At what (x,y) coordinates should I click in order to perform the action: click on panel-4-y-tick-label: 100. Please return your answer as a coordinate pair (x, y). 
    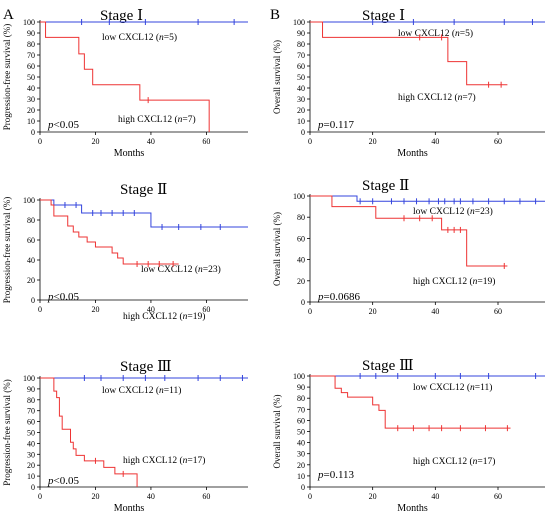
    Looking at the image, I should click on (299, 22).